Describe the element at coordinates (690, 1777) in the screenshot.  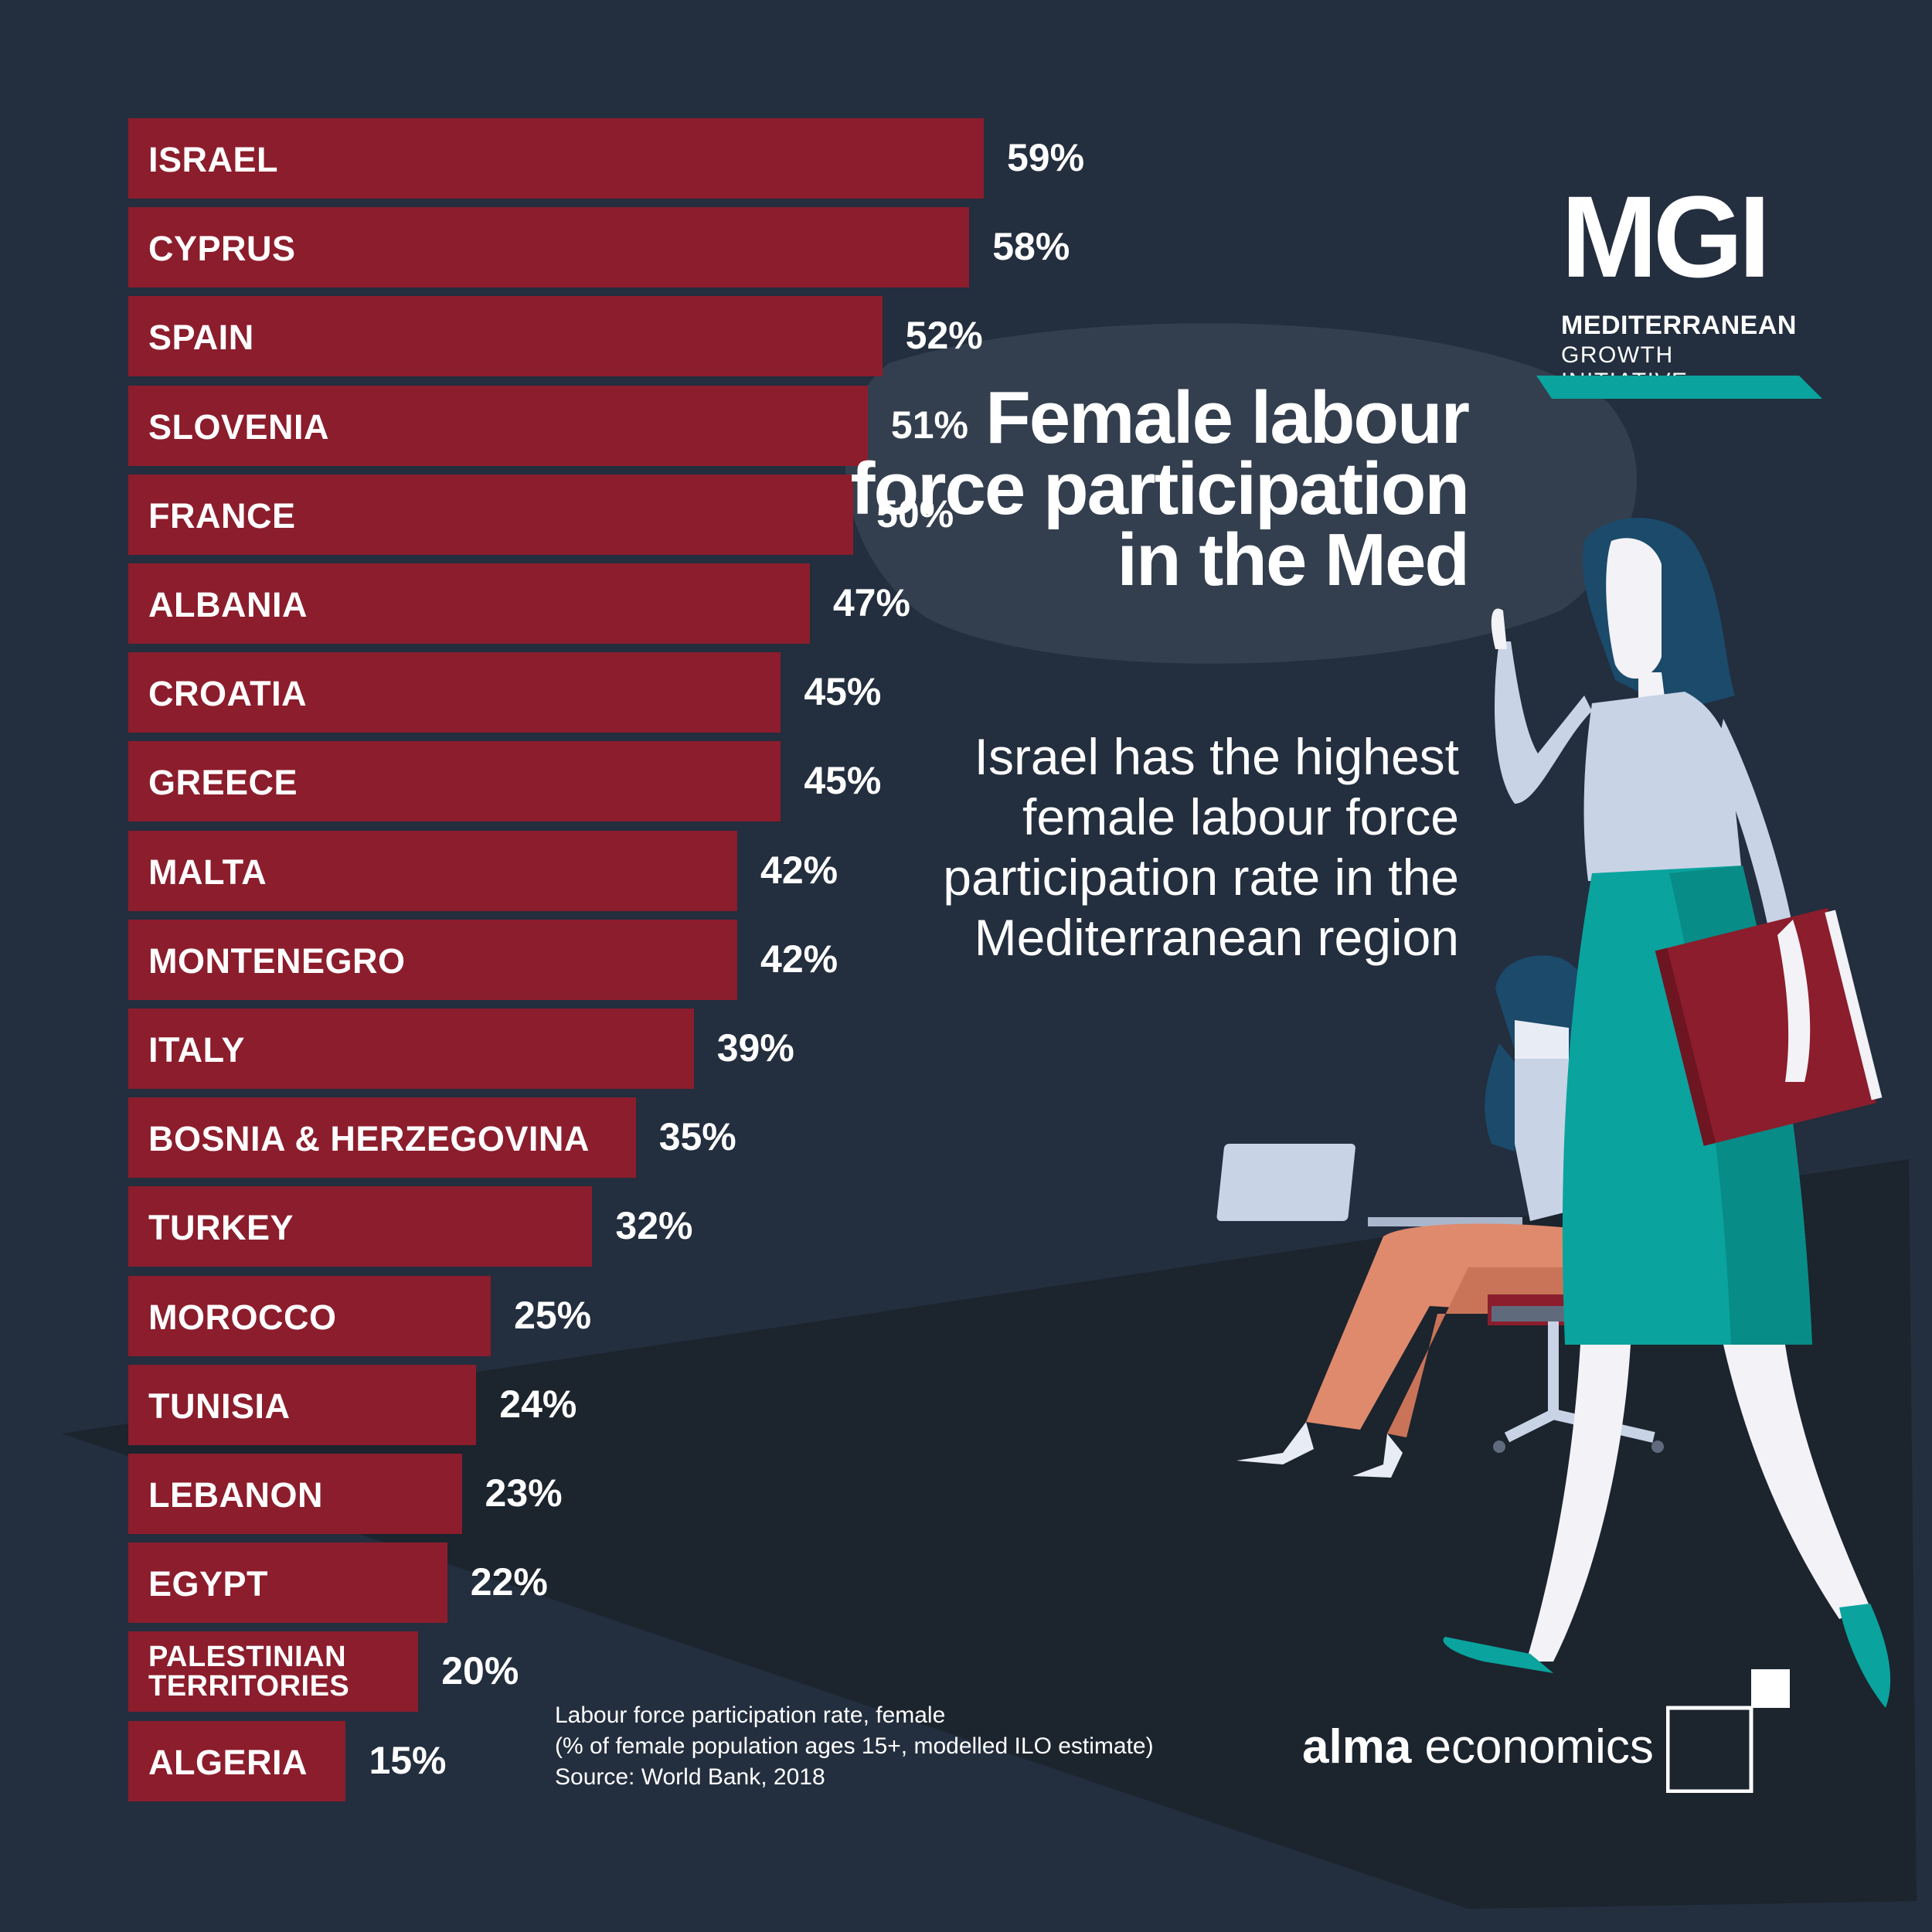
I see `footnote-source: Source: World Bank, 2018` at that location.